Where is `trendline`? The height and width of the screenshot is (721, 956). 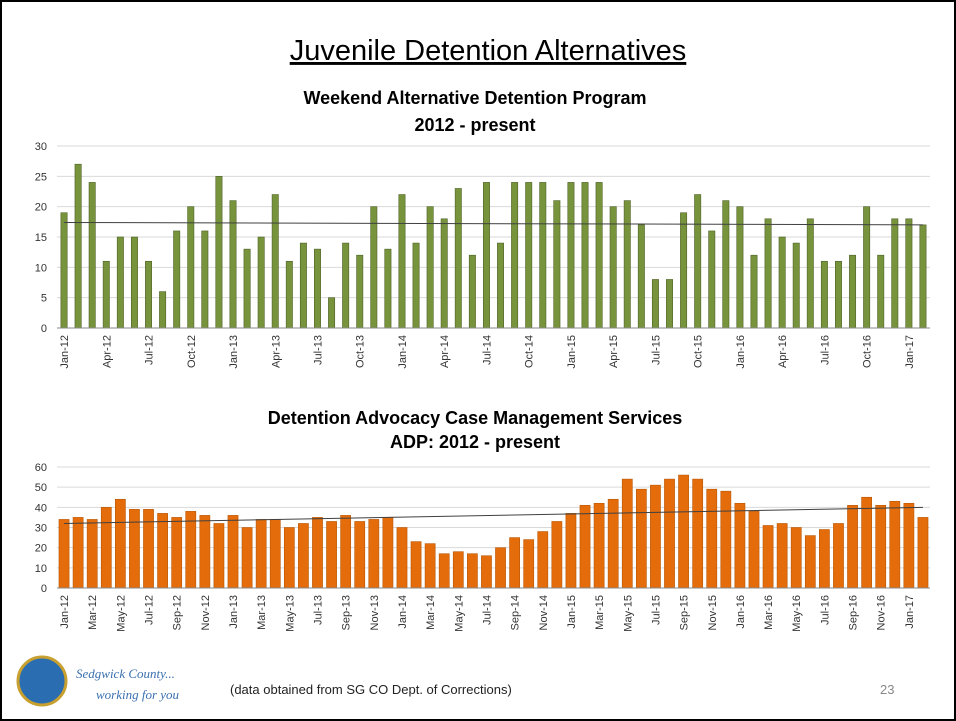 trendline is located at coordinates (493, 223).